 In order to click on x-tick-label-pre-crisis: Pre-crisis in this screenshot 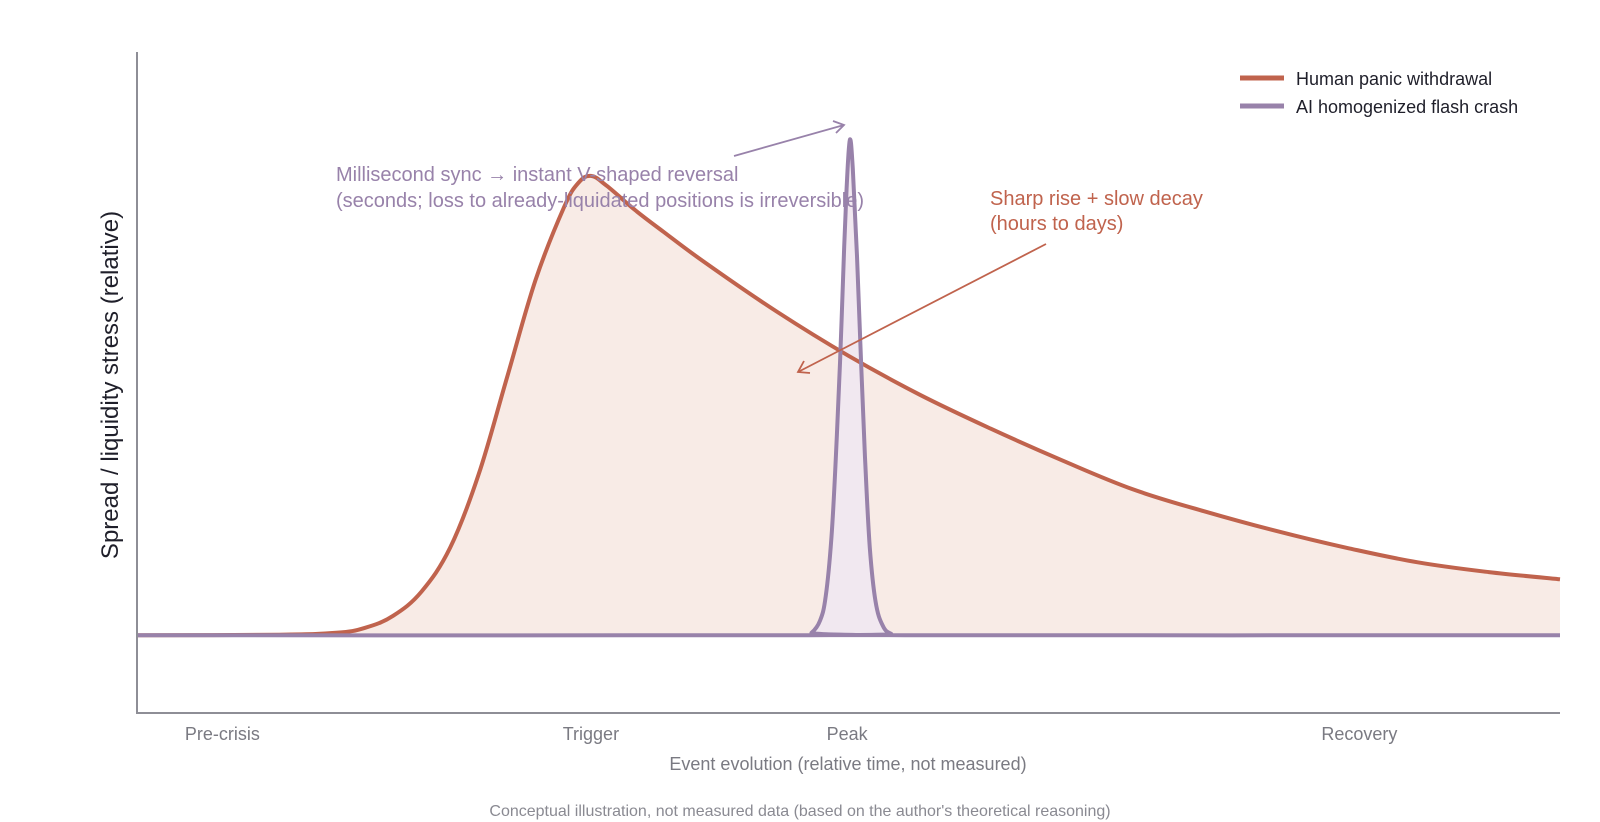, I will do `click(222, 734)`.